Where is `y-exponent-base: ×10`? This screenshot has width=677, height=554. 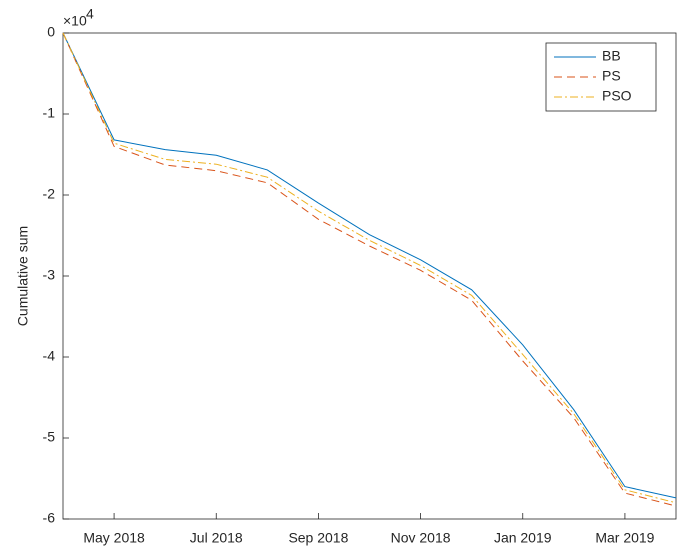
y-exponent-base: ×10 is located at coordinates (75, 21).